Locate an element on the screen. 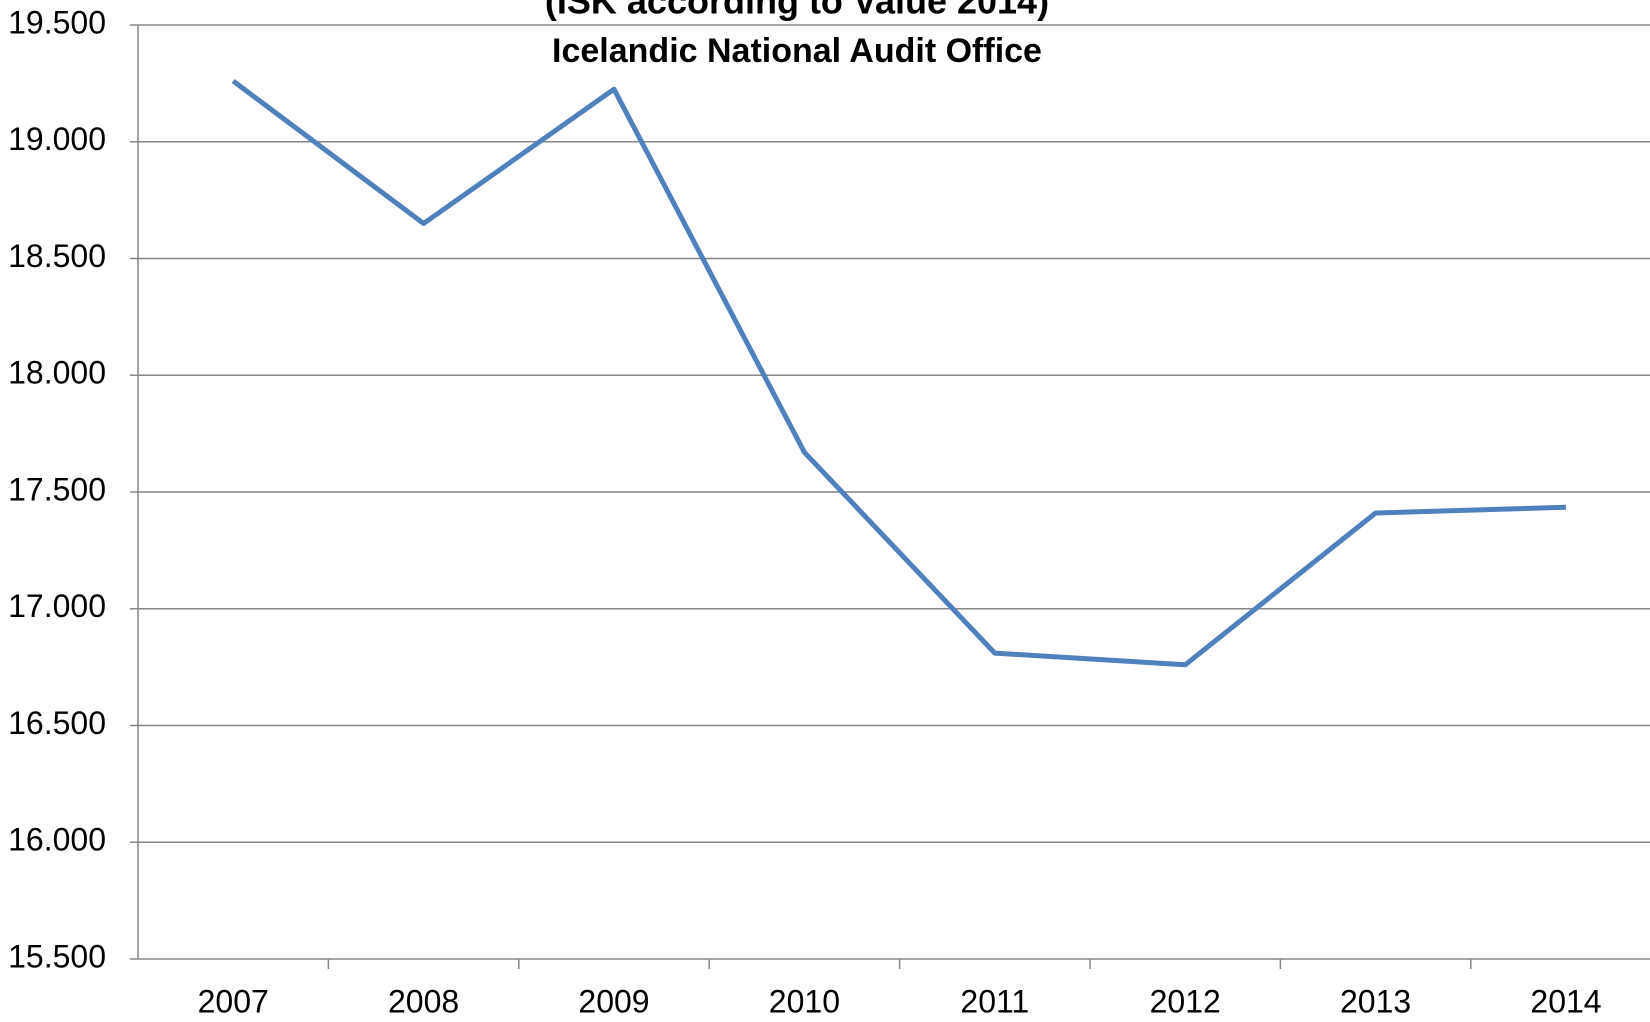 The image size is (1650, 1022). y-tick-label: 17.500 is located at coordinates (57, 489).